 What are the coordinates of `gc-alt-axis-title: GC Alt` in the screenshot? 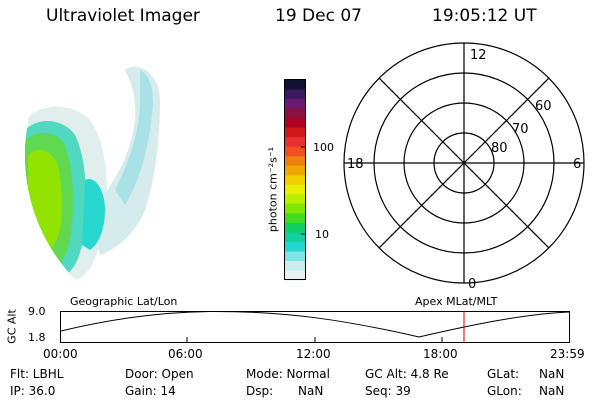 It's located at (12, 326).